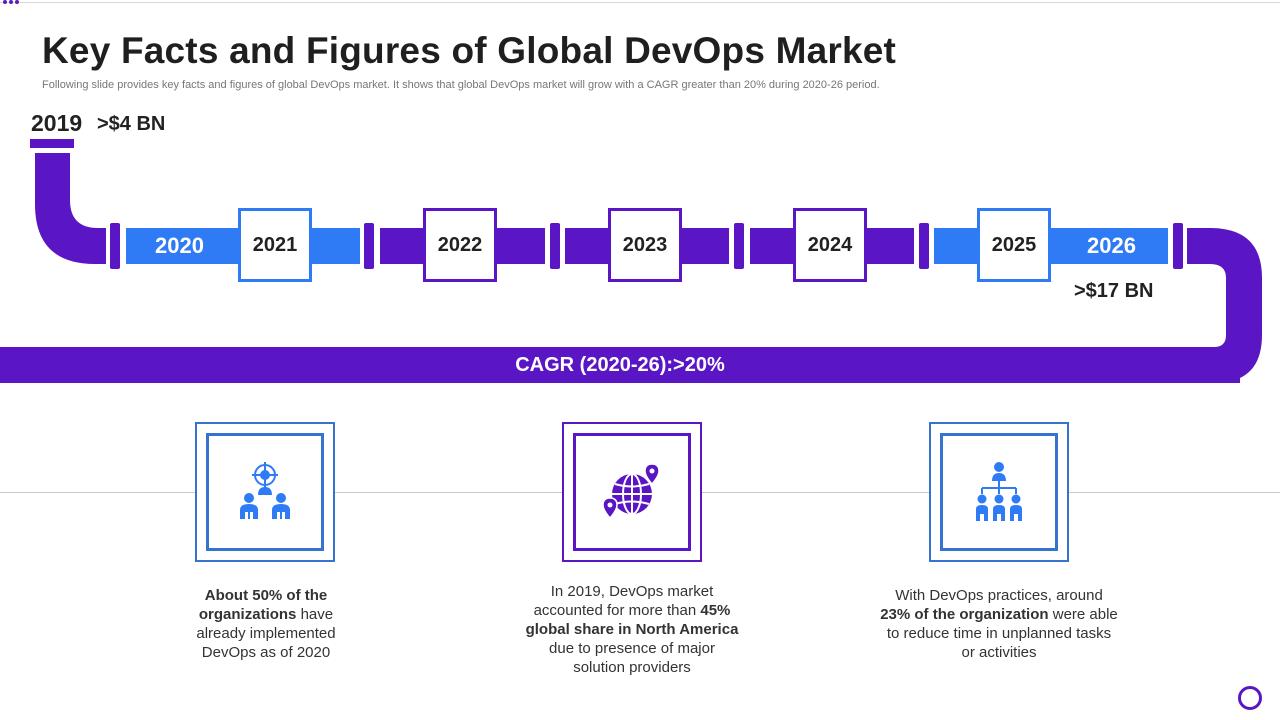 Image resolution: width=1280 pixels, height=720 pixels. Describe the element at coordinates (632, 620) in the screenshot. I see `fact-highlight: 45% global share in North America` at that location.